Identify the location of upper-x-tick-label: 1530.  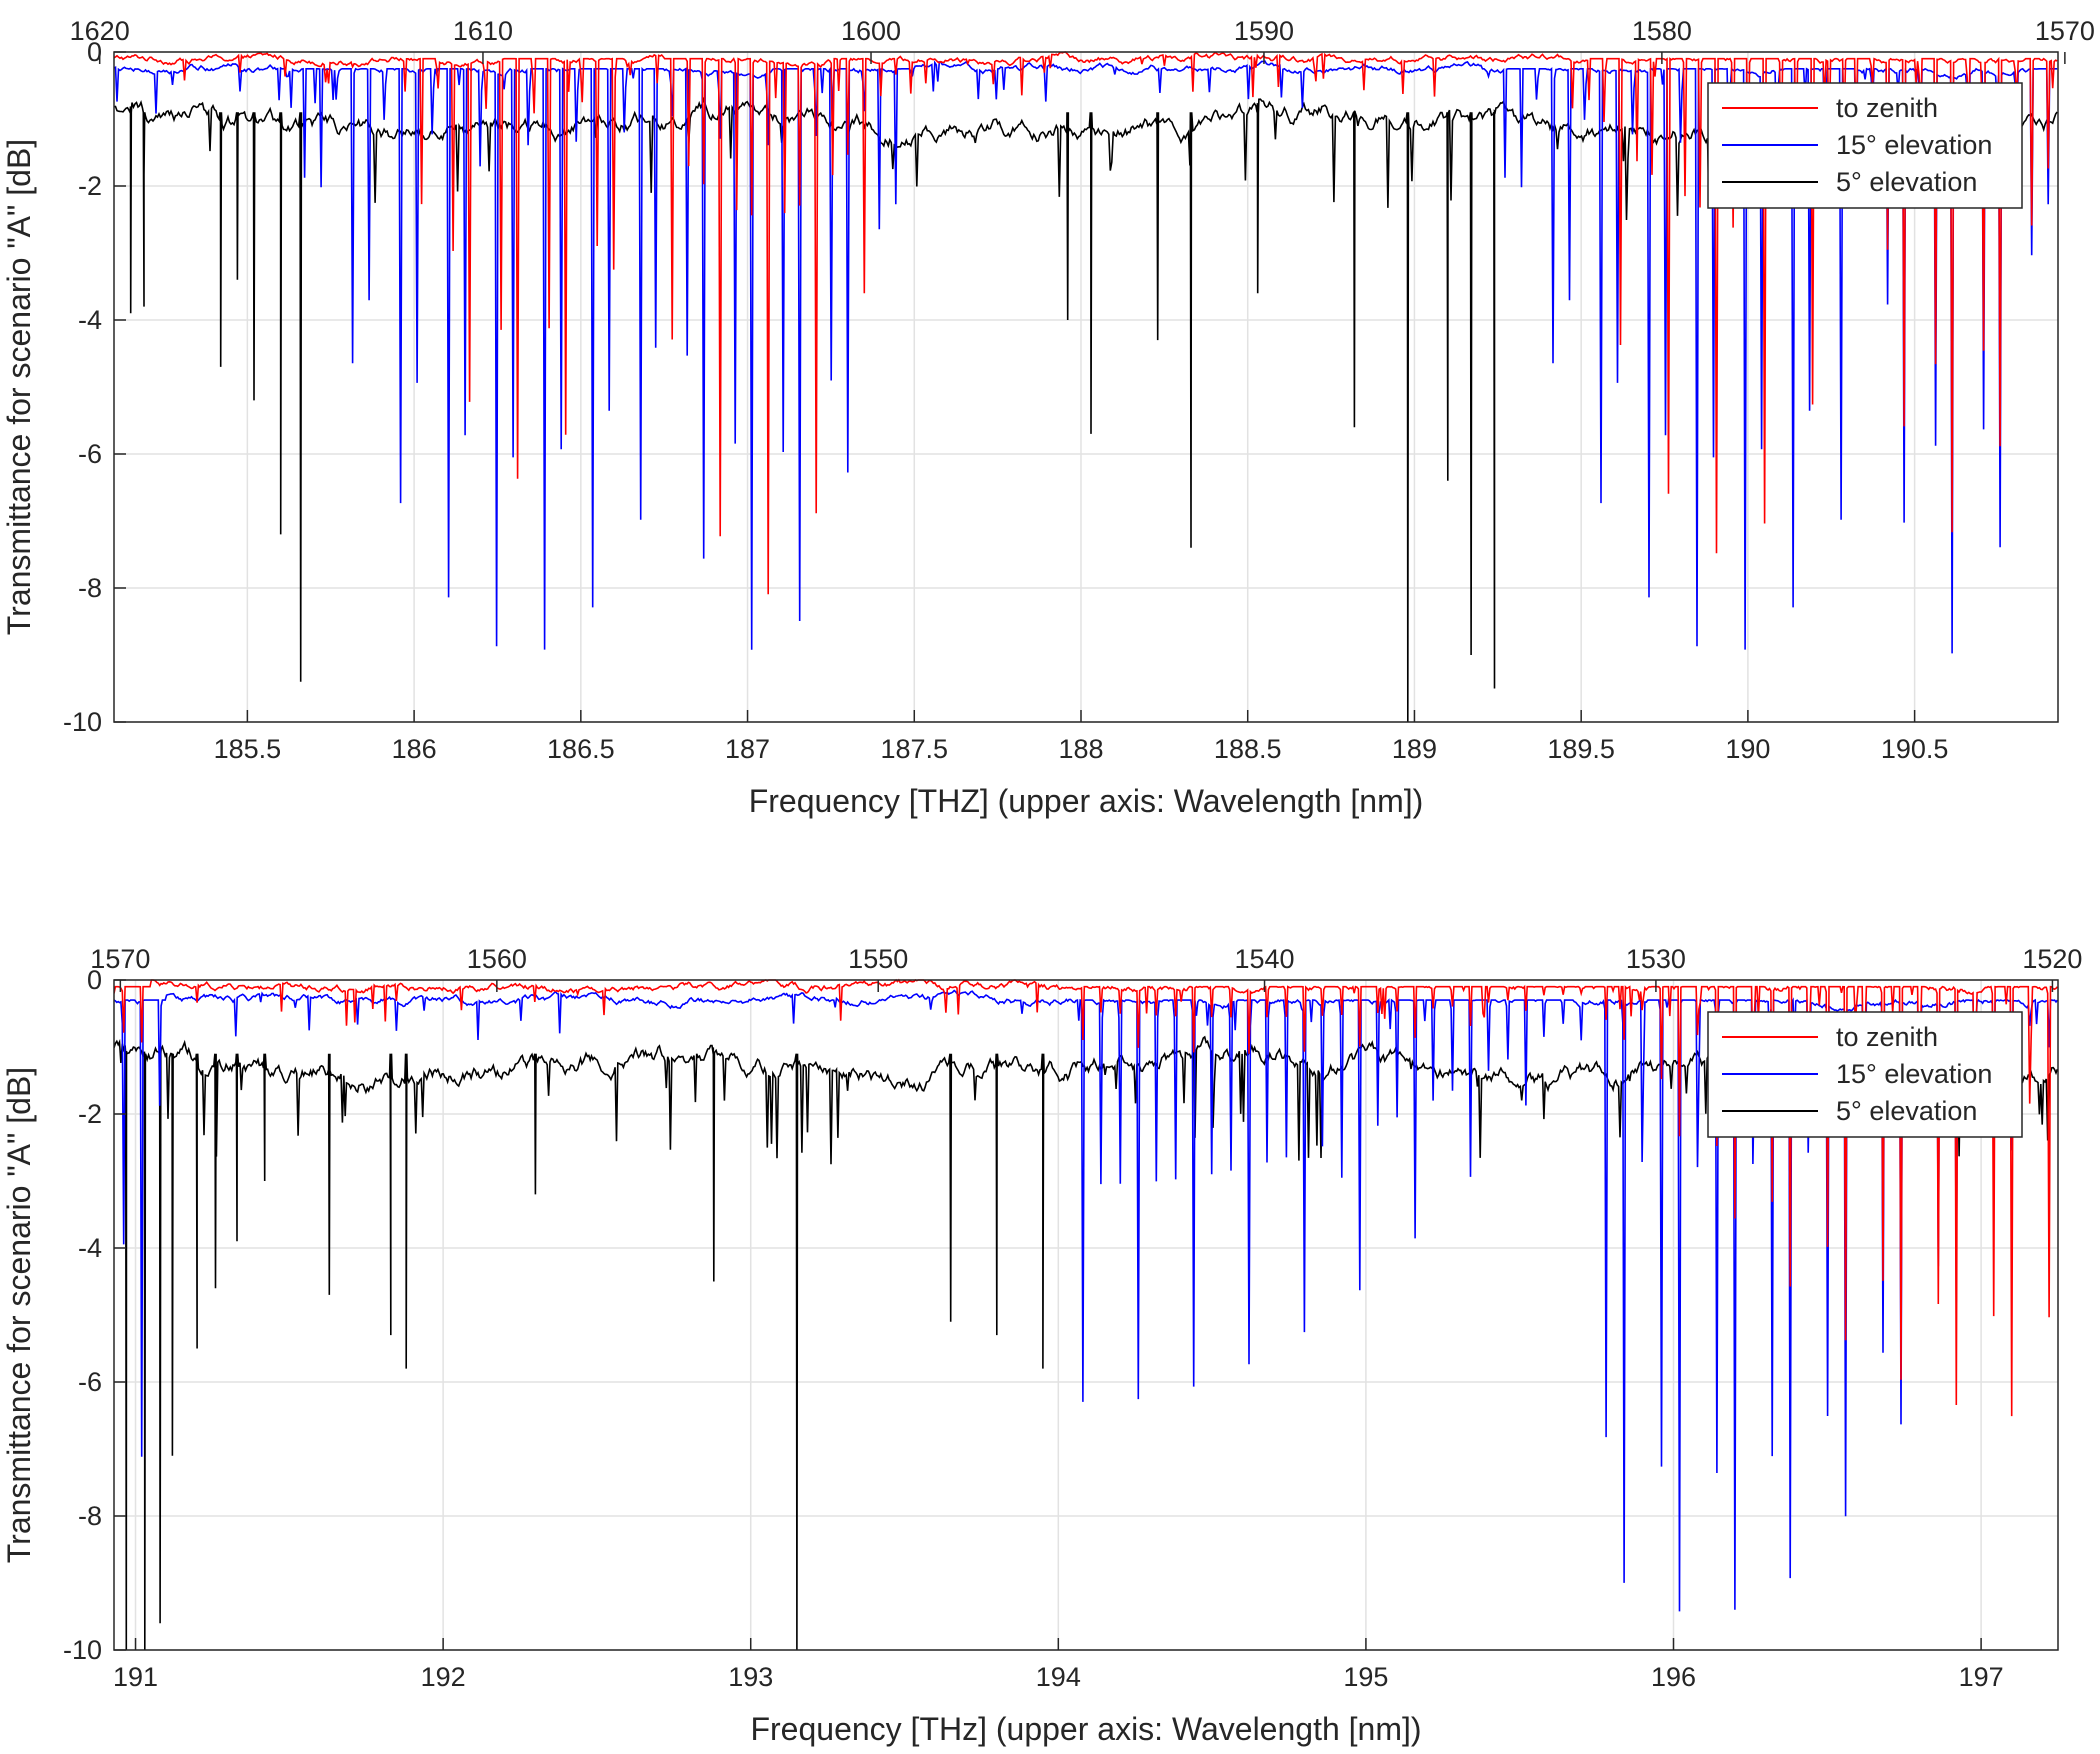
(1656, 959).